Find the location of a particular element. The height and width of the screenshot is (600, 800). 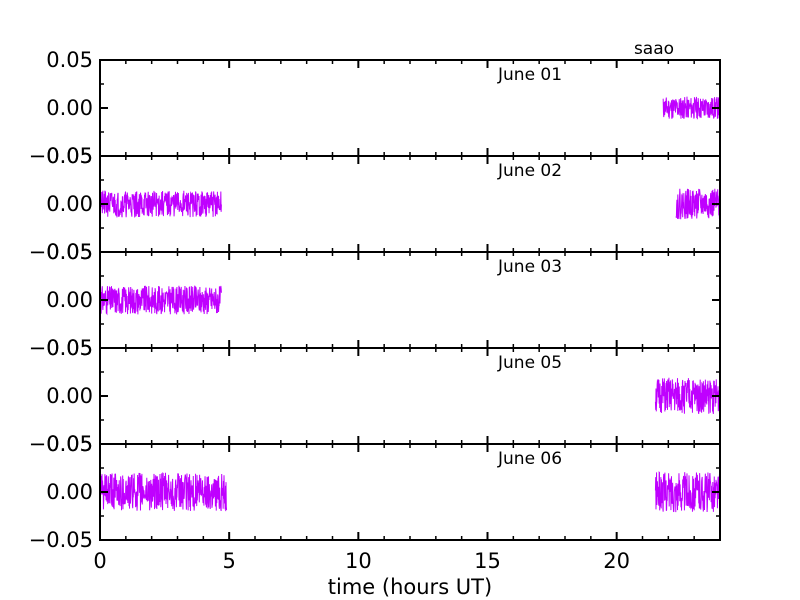

x-axis: 0 5 10 15 20 is located at coordinates (361, 561).